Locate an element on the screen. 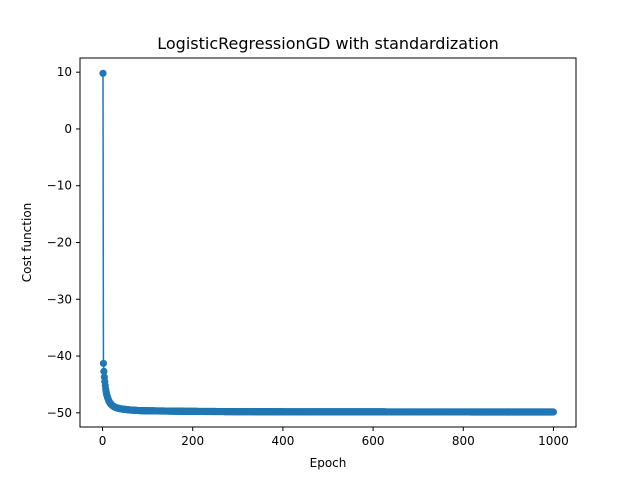 The height and width of the screenshot is (480, 640). y-axis: 10 0 −10 −20 −30 −40 −50 is located at coordinates (63, 242).